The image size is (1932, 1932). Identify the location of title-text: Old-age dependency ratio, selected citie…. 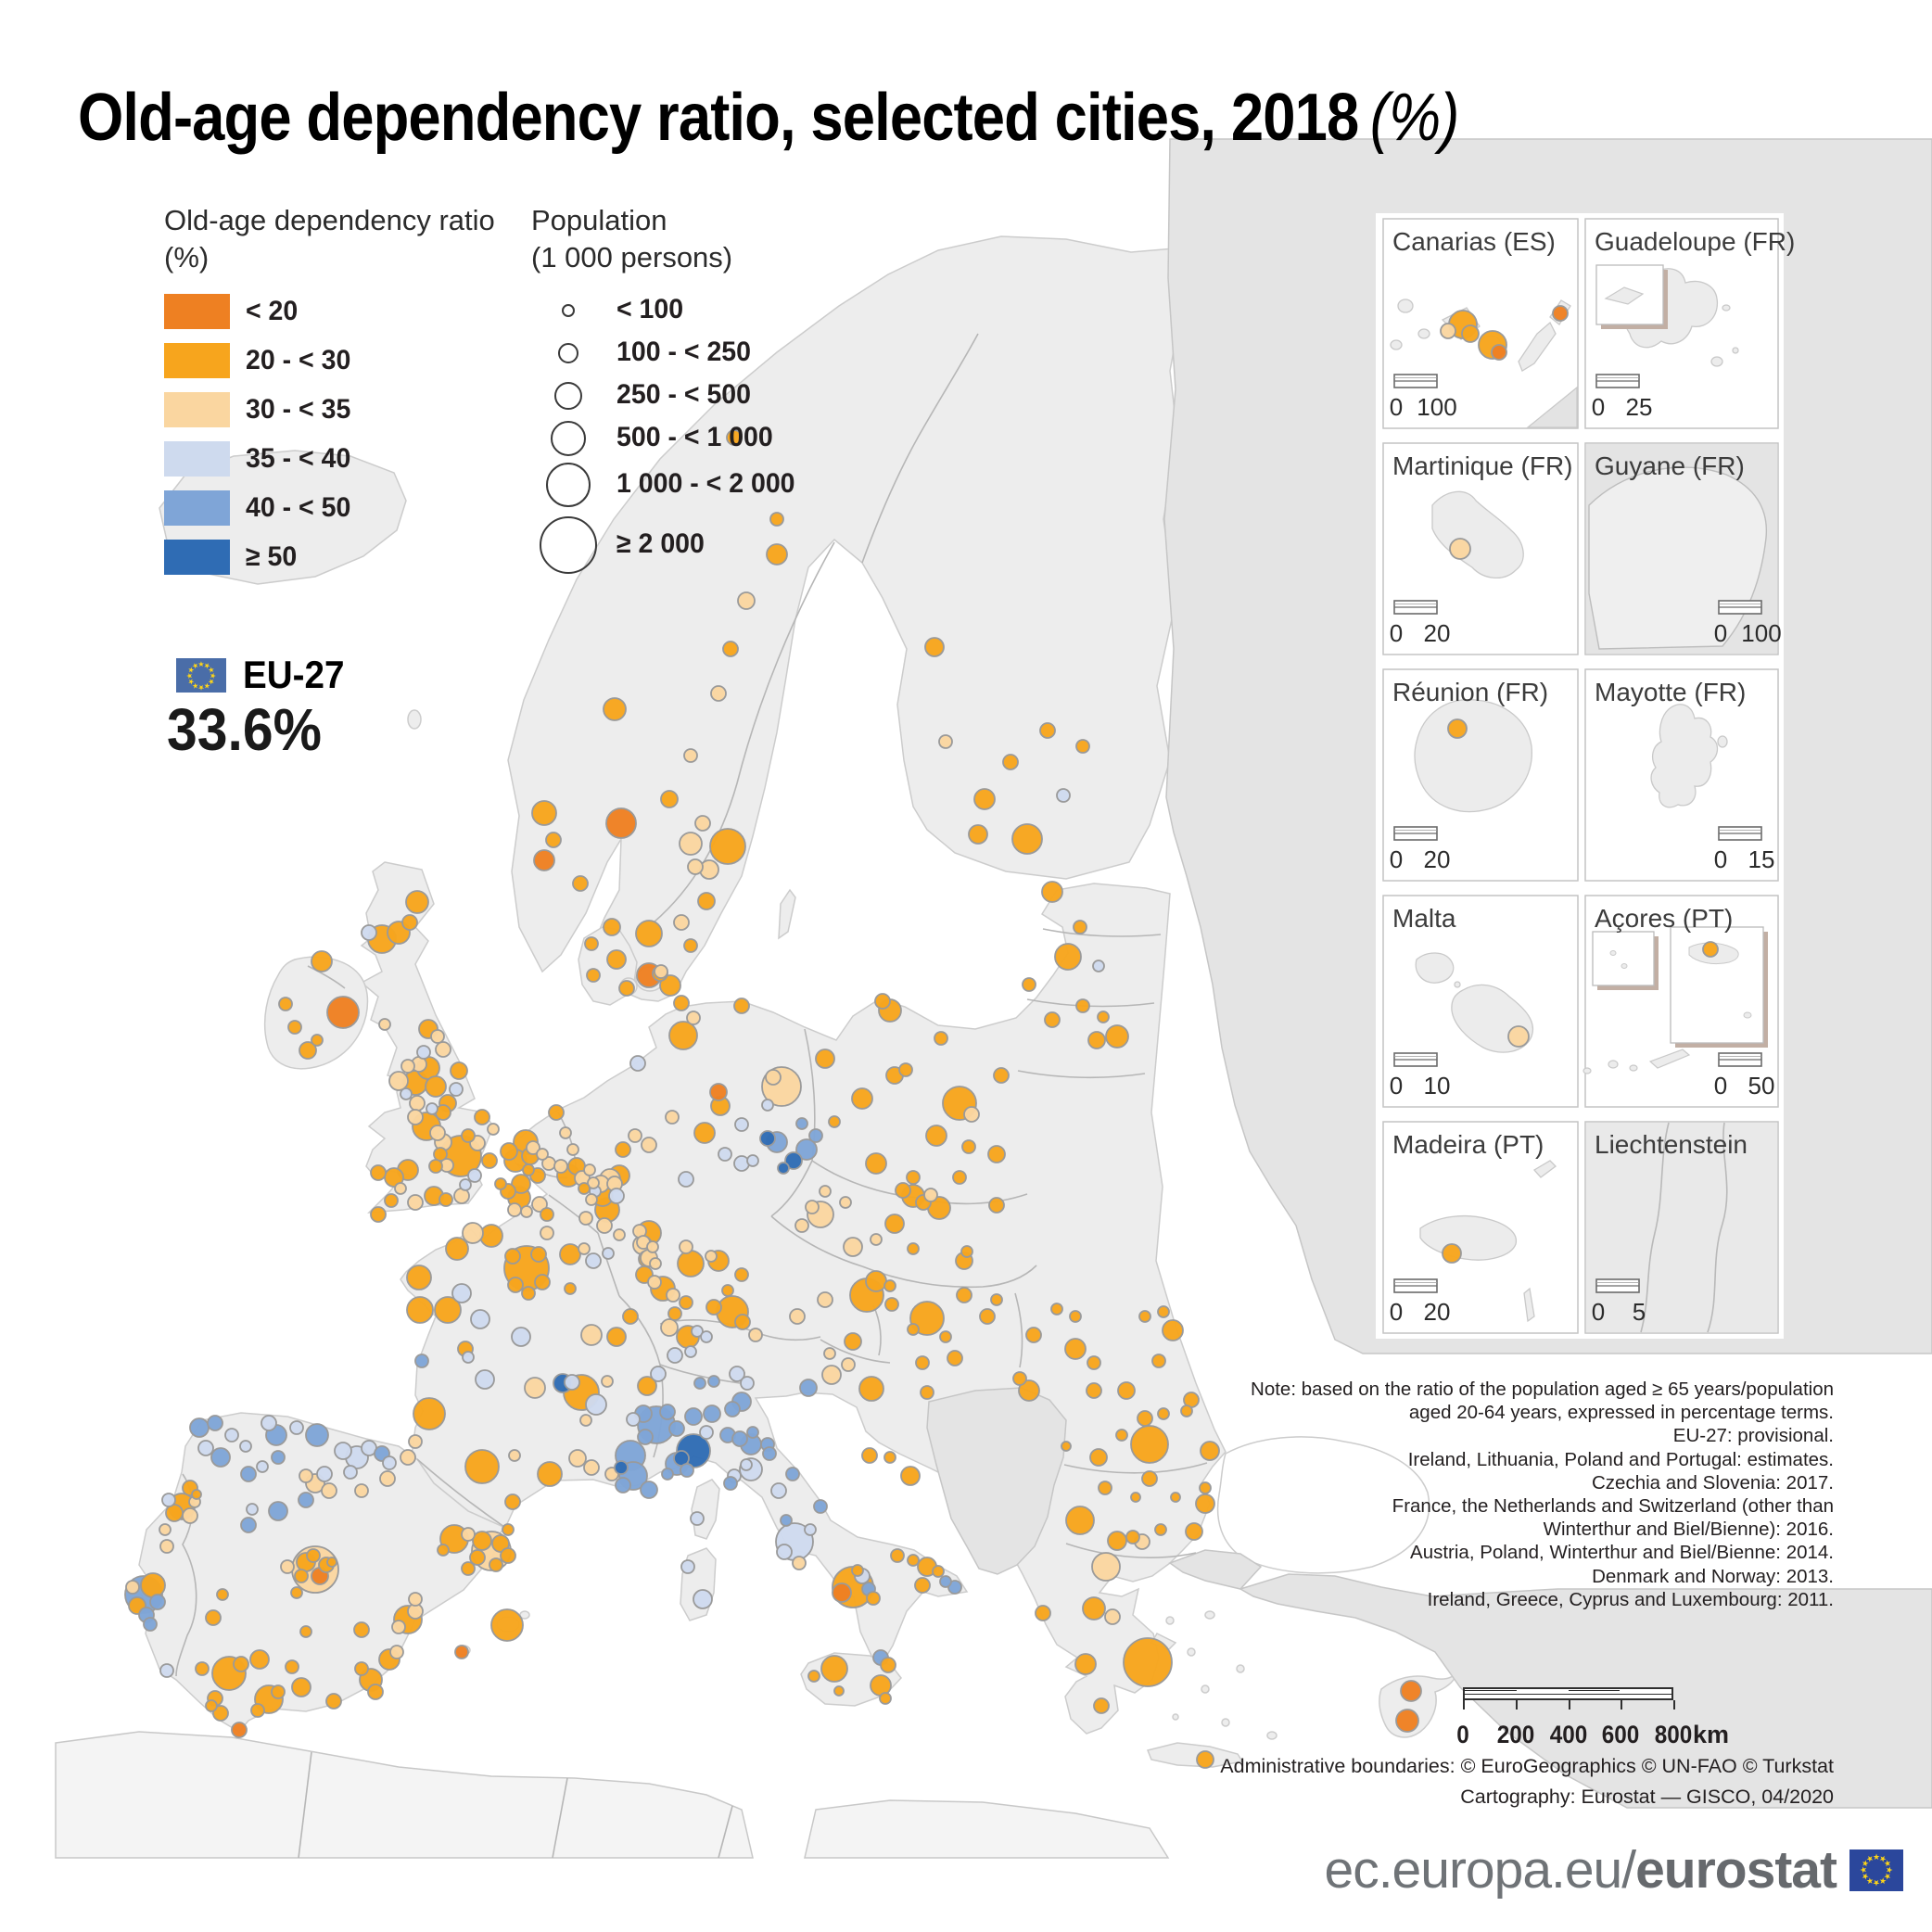
(718, 118).